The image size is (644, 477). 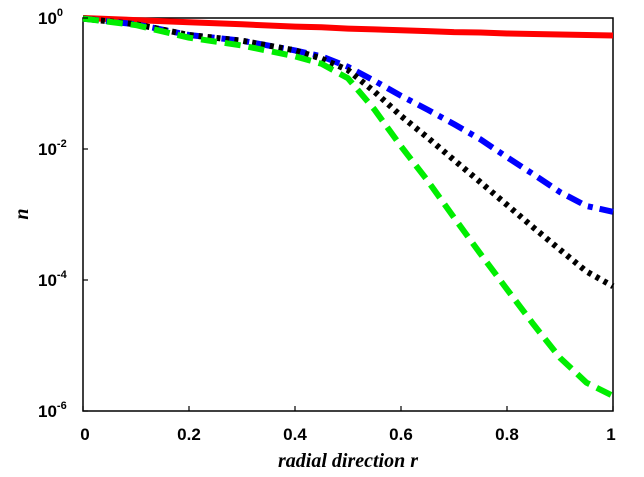 I want to click on y-tick-label: 10⁰, so click(x=50, y=17).